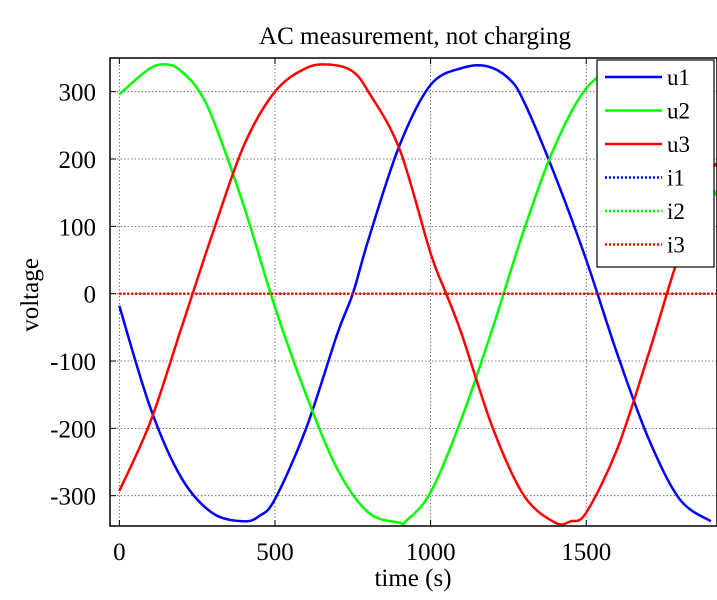 The height and width of the screenshot is (600, 717). I want to click on legend-label-i1: i1, so click(676, 178).